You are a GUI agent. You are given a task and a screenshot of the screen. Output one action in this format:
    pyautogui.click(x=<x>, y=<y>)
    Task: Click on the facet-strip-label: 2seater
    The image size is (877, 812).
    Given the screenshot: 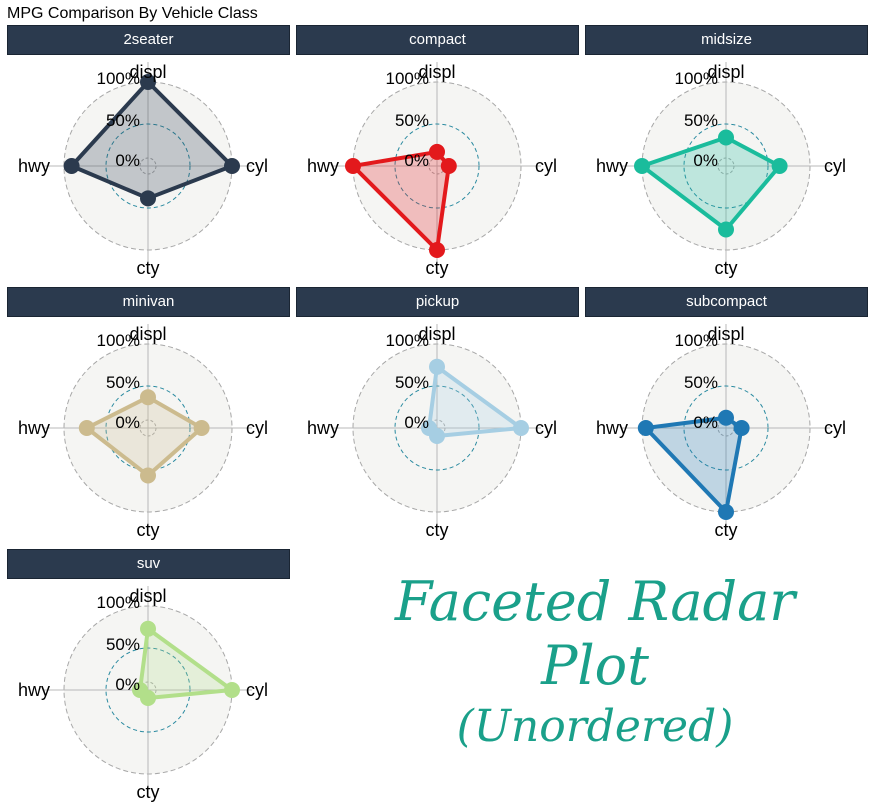 What is the action you would take?
    pyautogui.click(x=148, y=40)
    